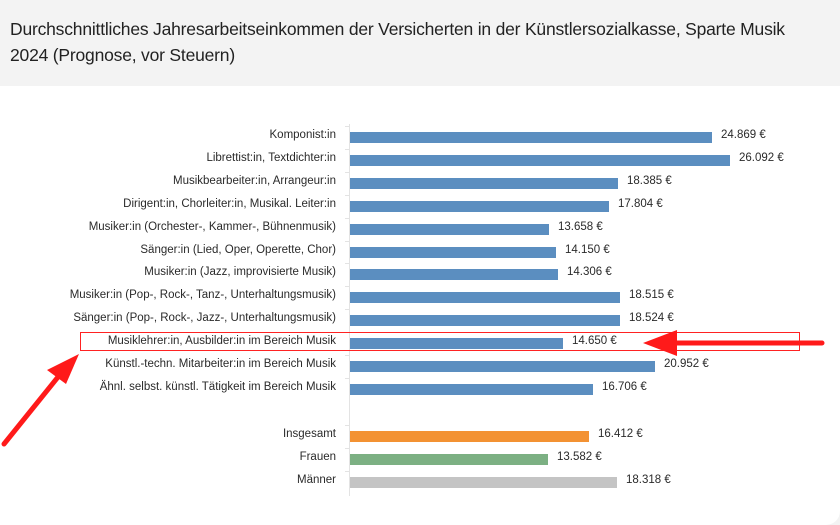 The width and height of the screenshot is (840, 525). What do you see at coordinates (271, 158) in the screenshot?
I see `bar-label: Librettist:in, Textdichter:in` at bounding box center [271, 158].